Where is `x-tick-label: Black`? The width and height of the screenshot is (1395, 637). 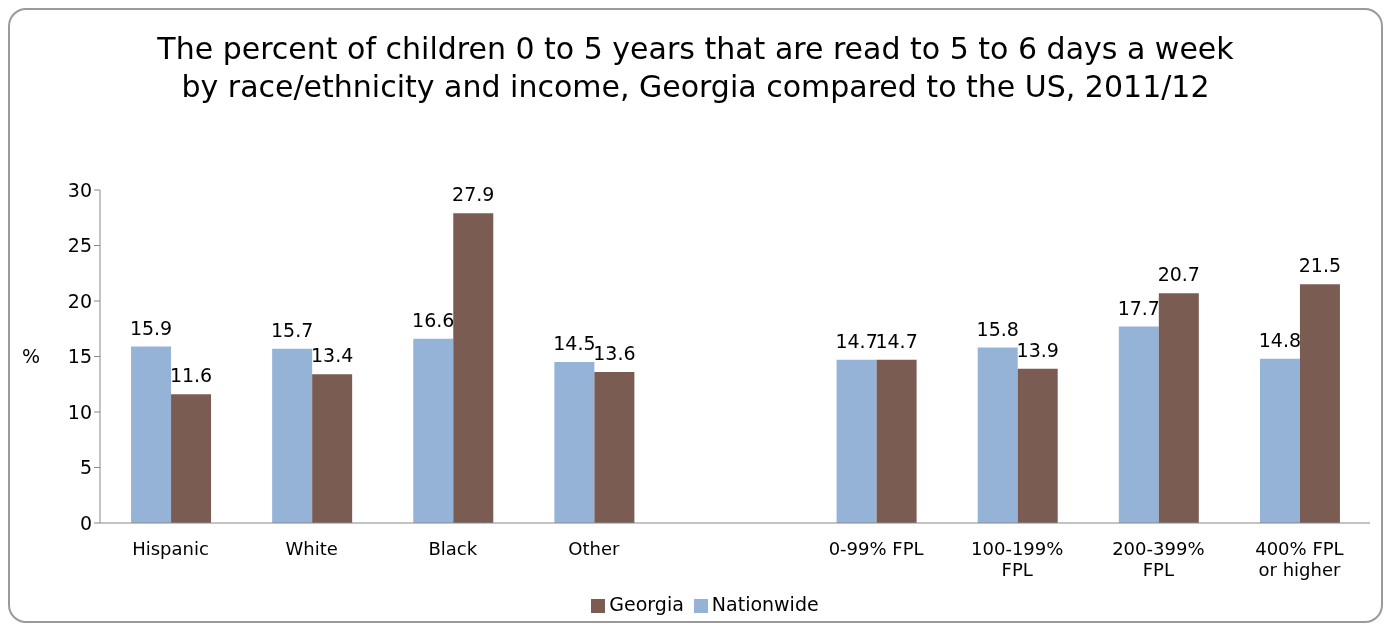
x-tick-label: Black is located at coordinates (453, 549).